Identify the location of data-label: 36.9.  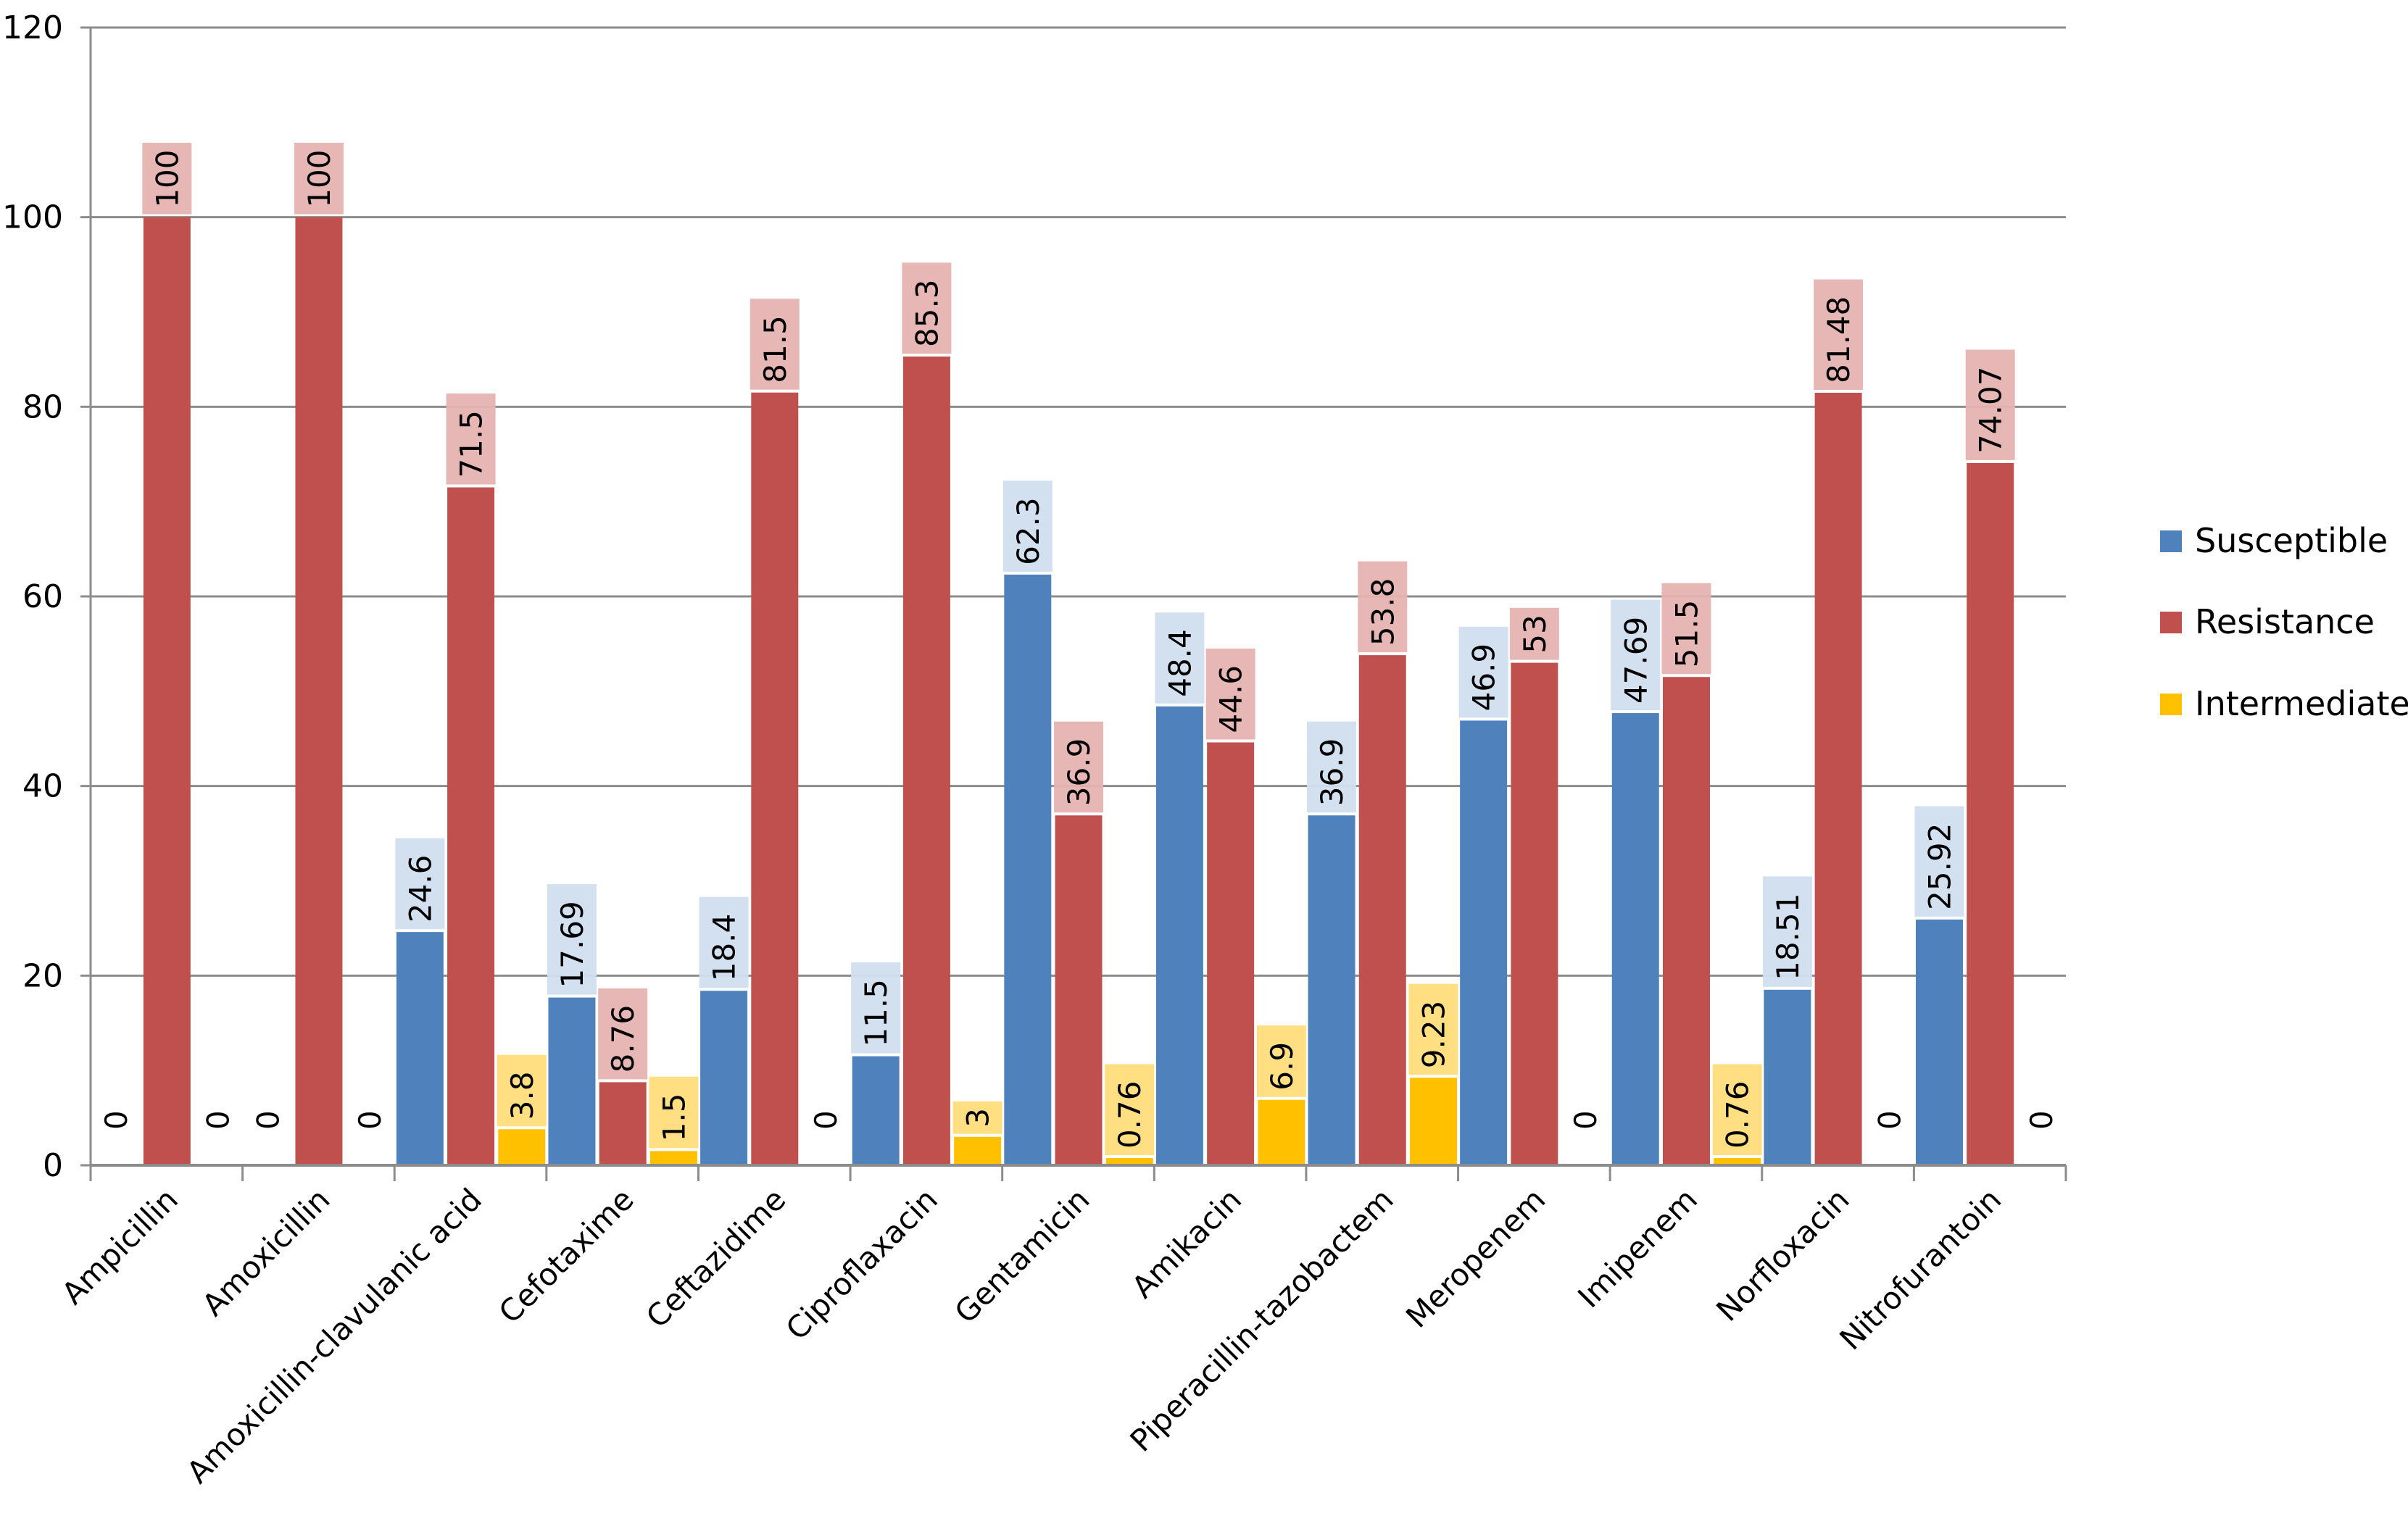
(1332, 773).